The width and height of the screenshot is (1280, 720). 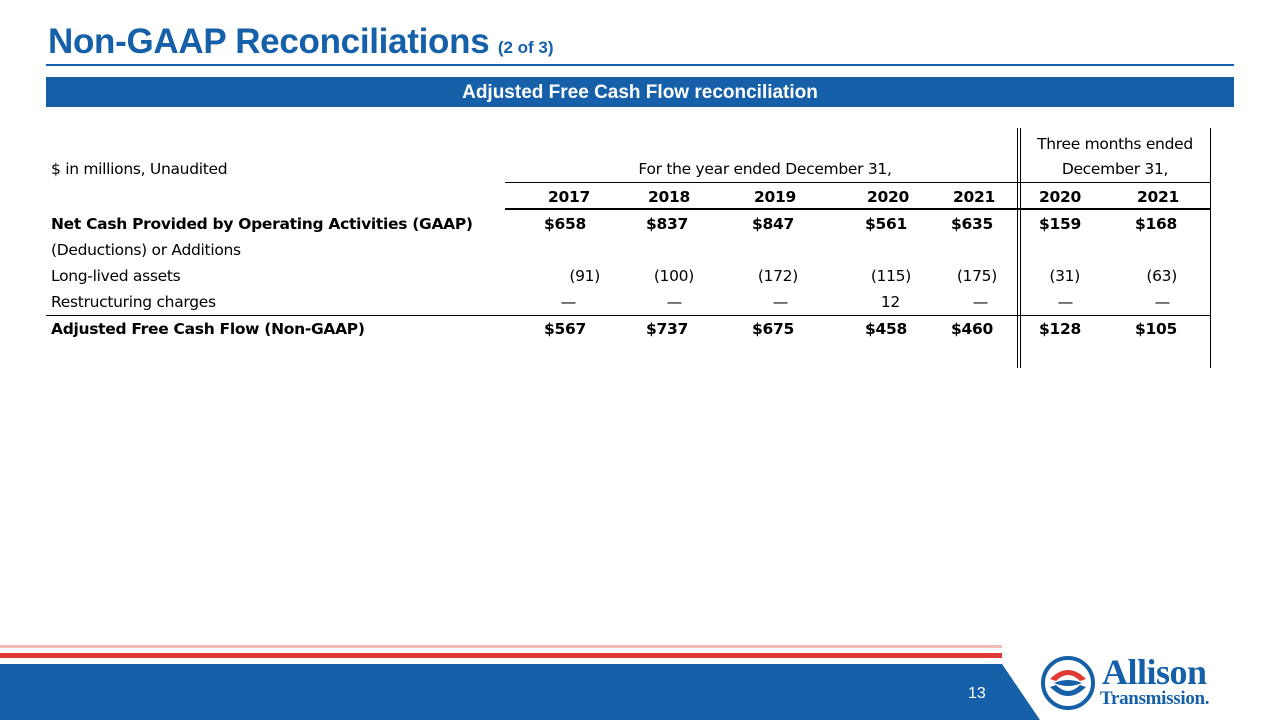 I want to click on table-cell: $847, so click(x=773, y=224).